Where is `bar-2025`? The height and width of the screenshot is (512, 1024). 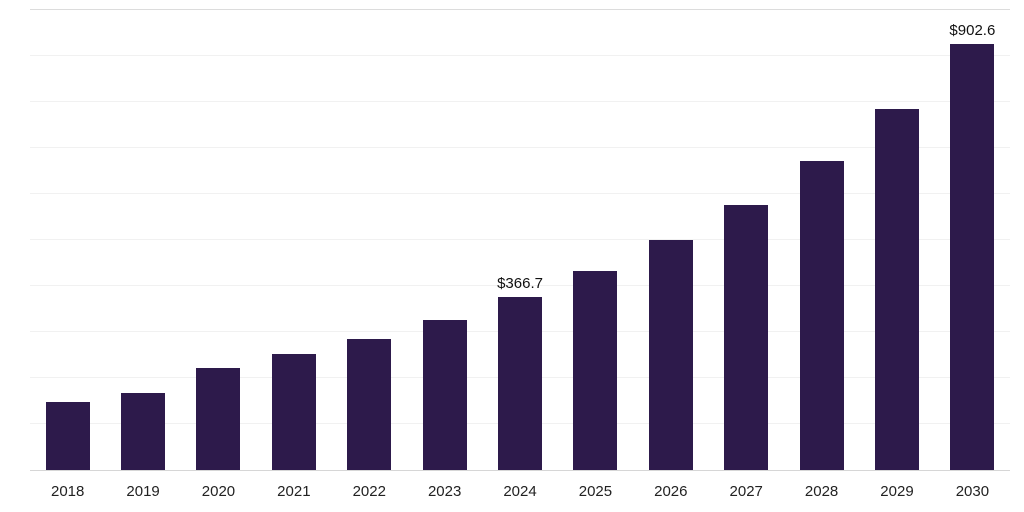
bar-2025 is located at coordinates (595, 370).